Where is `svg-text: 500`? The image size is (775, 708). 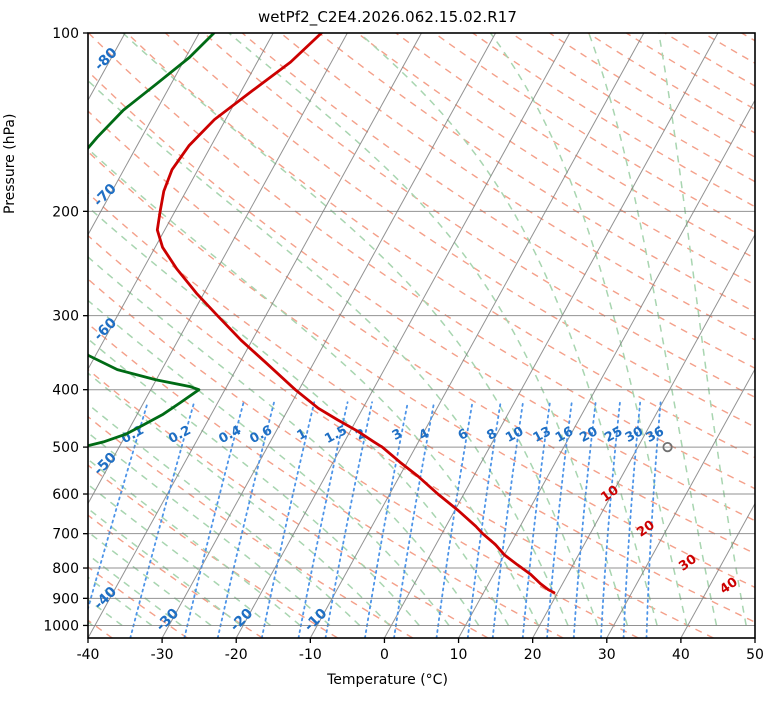
svg-text: 500 is located at coordinates (65, 448).